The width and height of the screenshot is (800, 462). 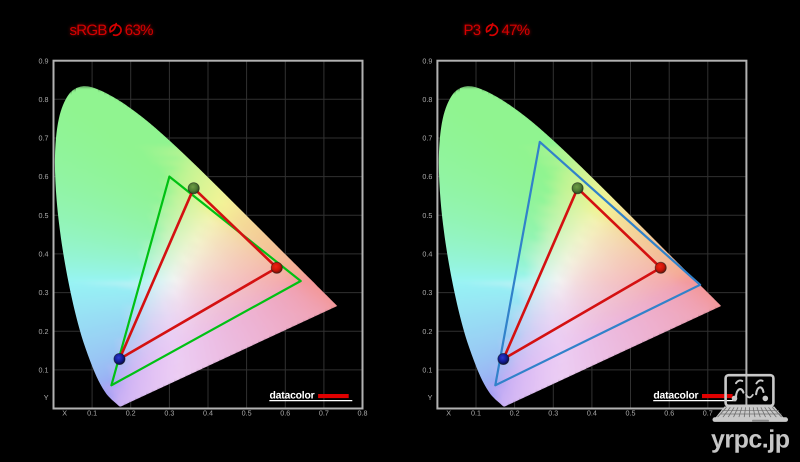 What do you see at coordinates (89, 30) in the screenshot?
I see `svg-text: sRGB` at bounding box center [89, 30].